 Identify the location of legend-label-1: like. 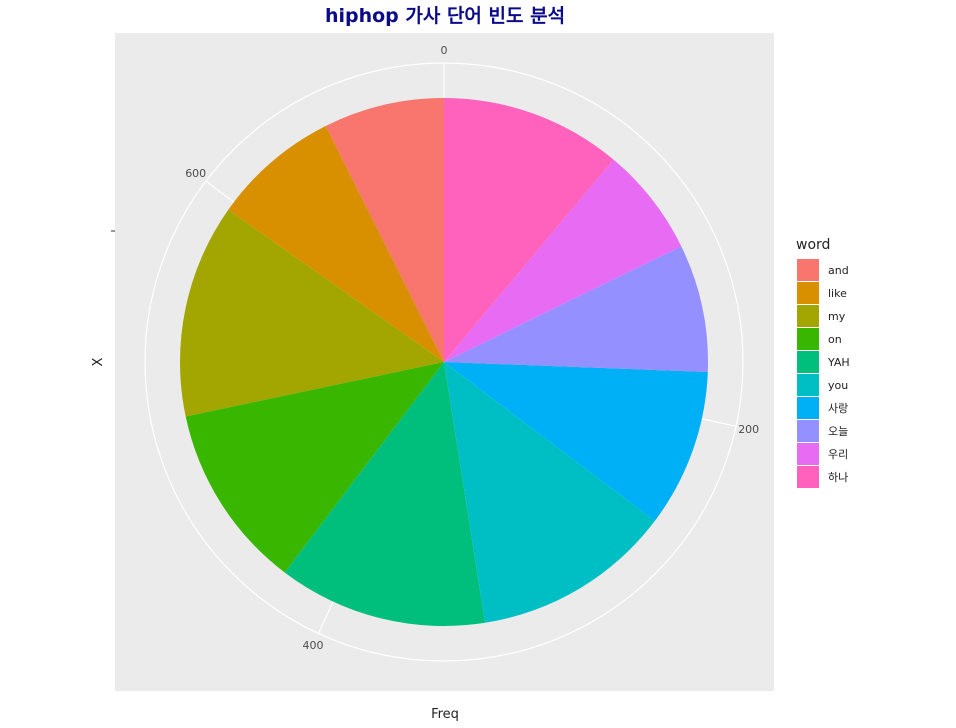
(837, 293).